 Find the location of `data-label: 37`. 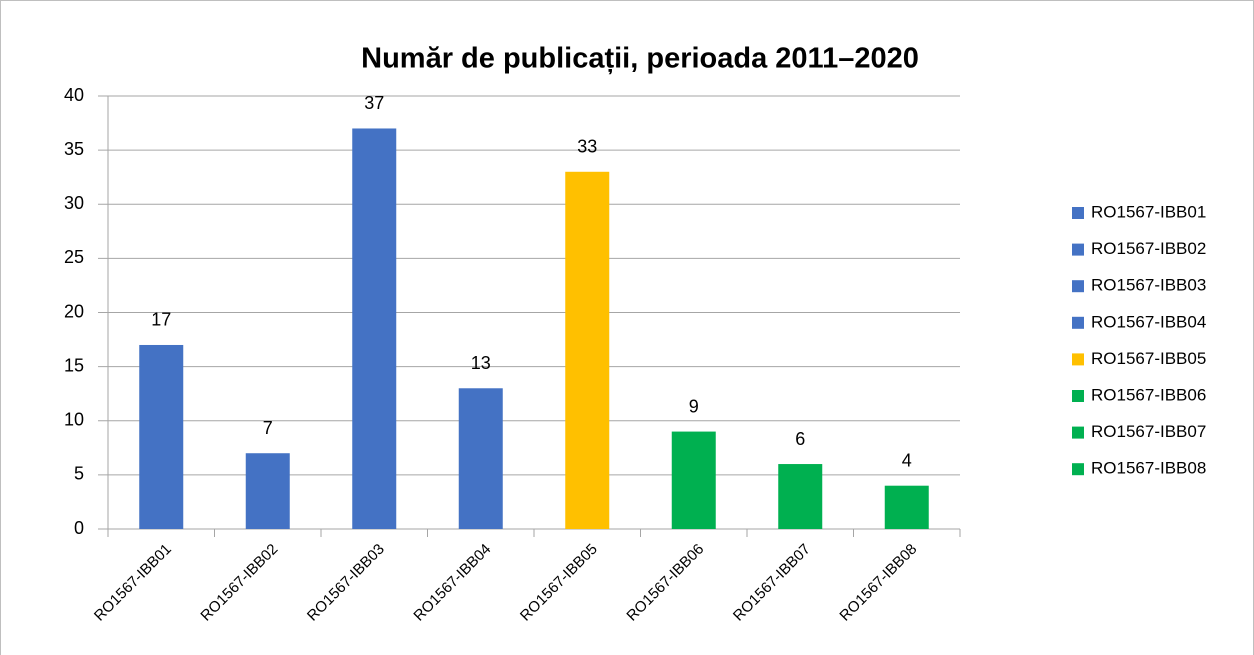

data-label: 37 is located at coordinates (374, 103).